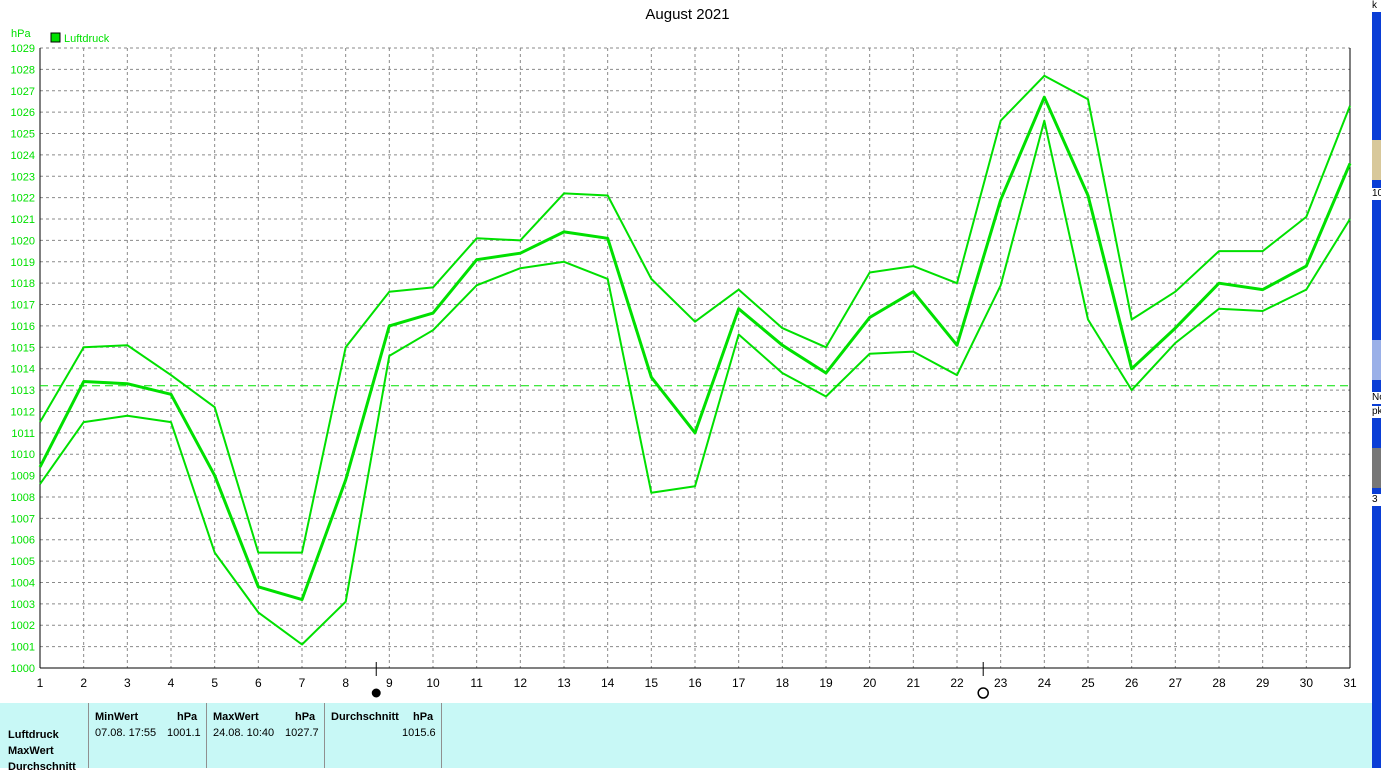  What do you see at coordinates (23, 455) in the screenshot?
I see `y-tick-label: 1010` at bounding box center [23, 455].